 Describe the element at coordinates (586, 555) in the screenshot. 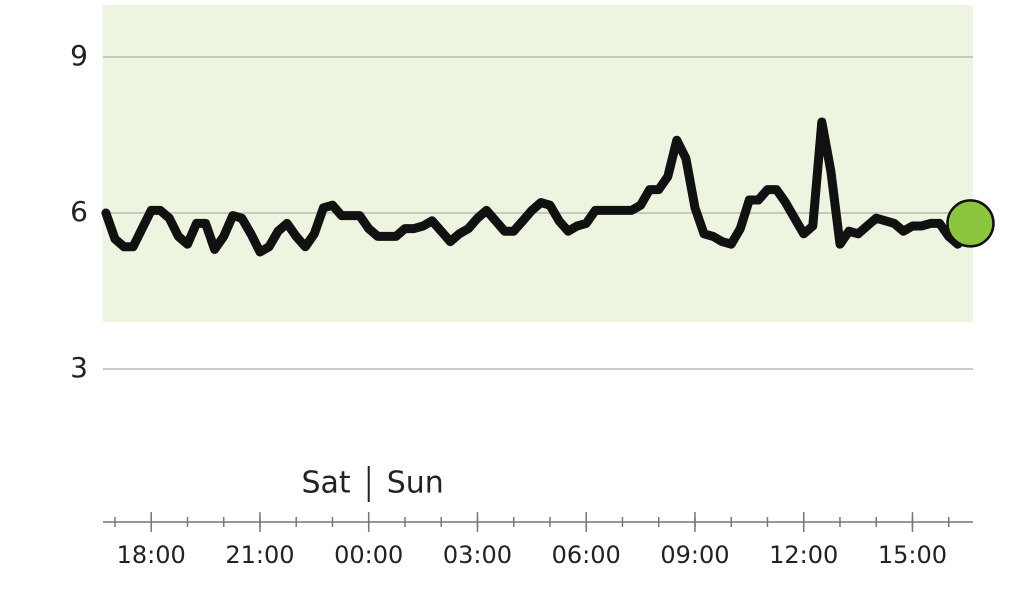

I see `x-tick-label: 06:00` at that location.